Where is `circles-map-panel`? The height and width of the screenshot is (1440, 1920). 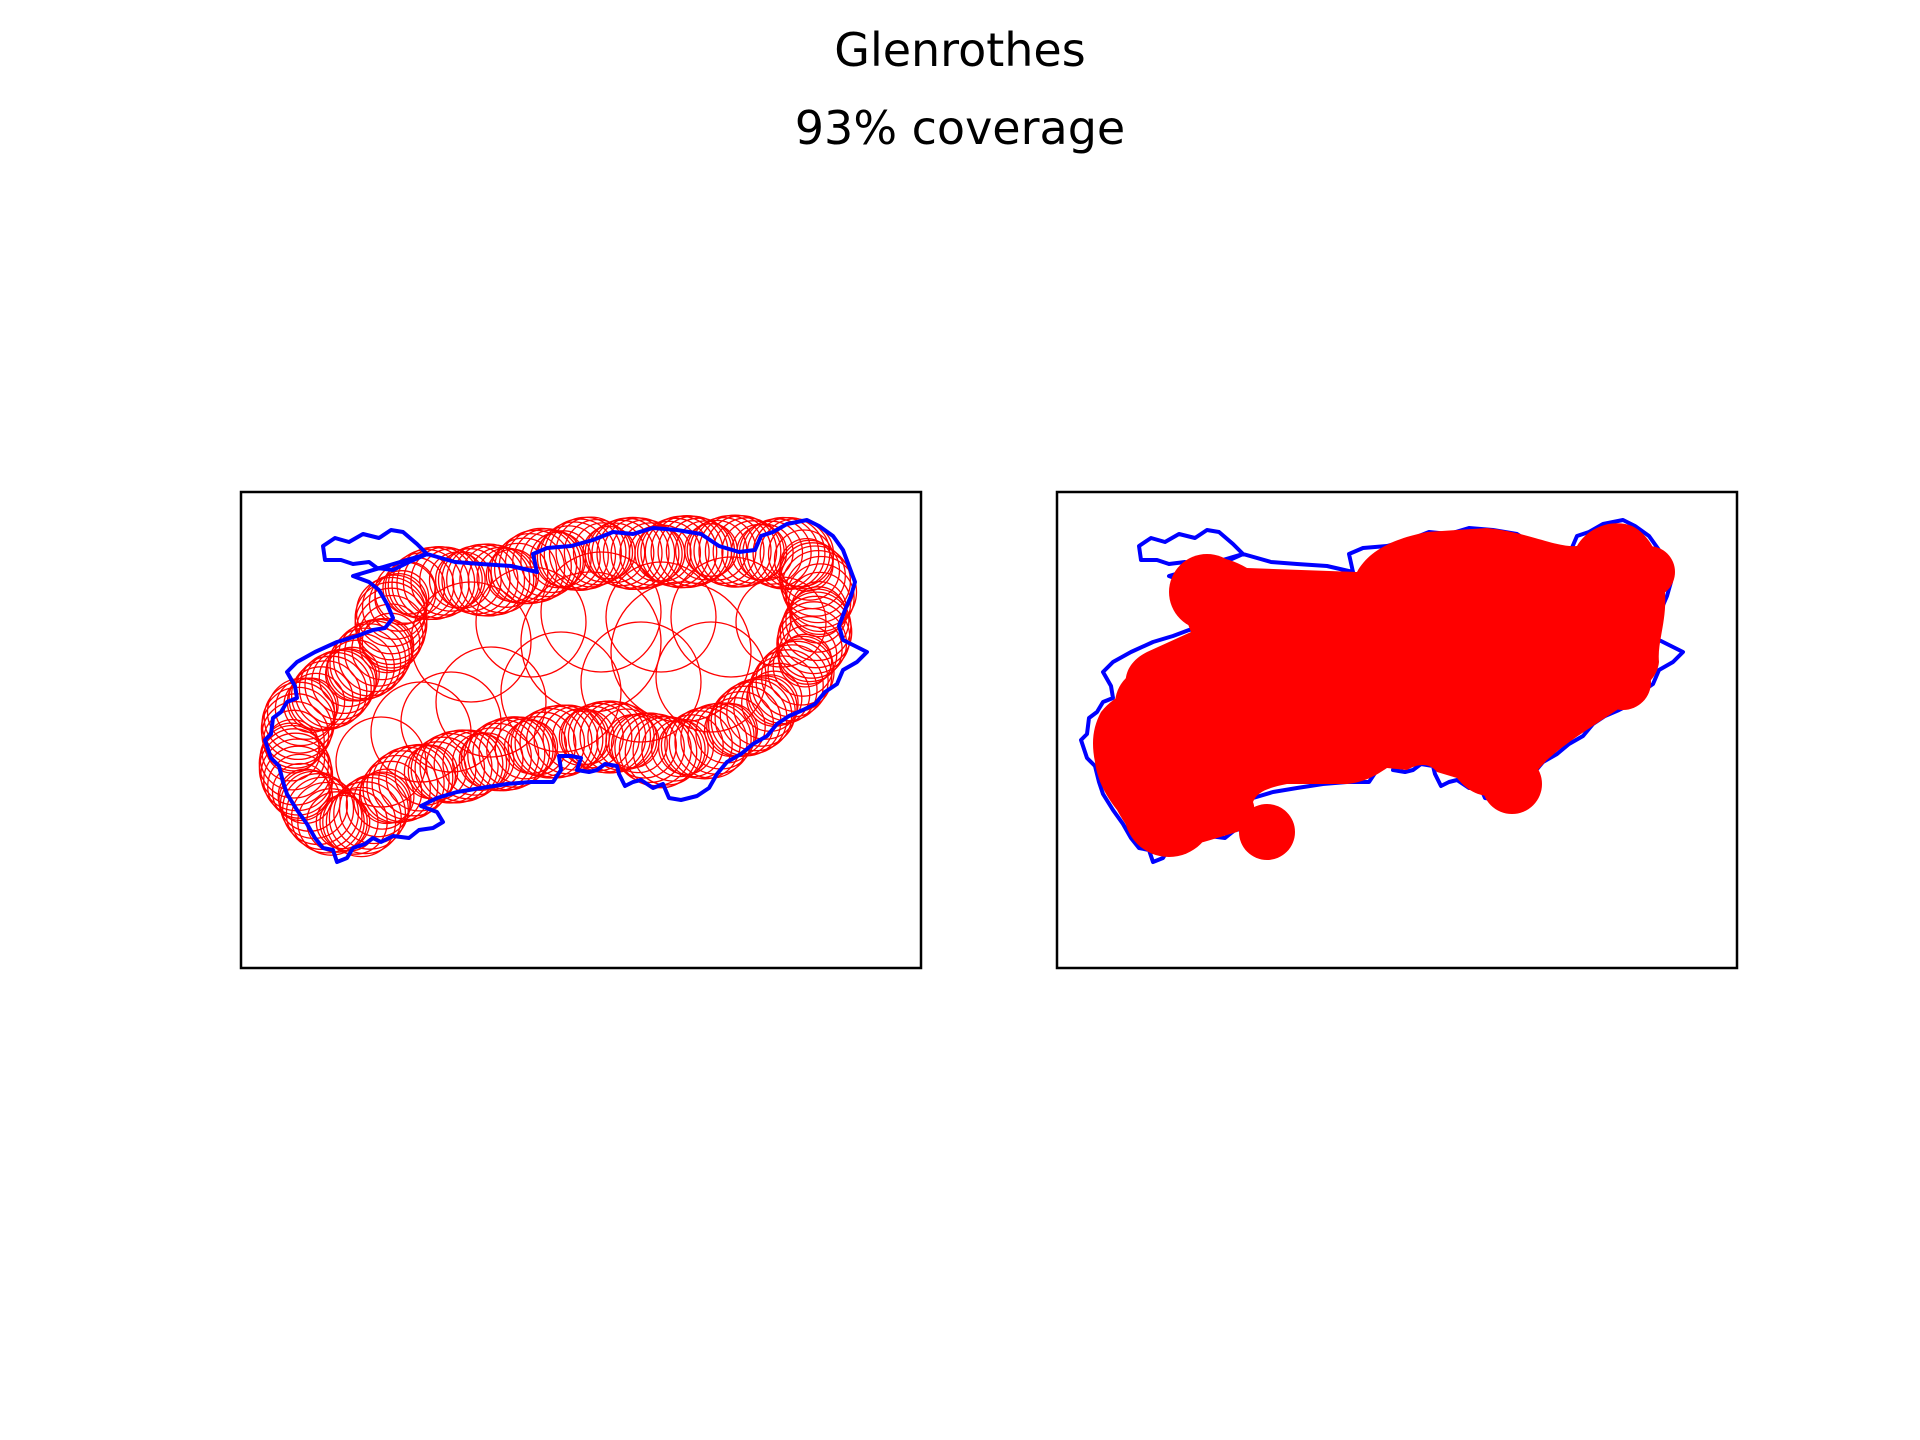 circles-map-panel is located at coordinates (581, 730).